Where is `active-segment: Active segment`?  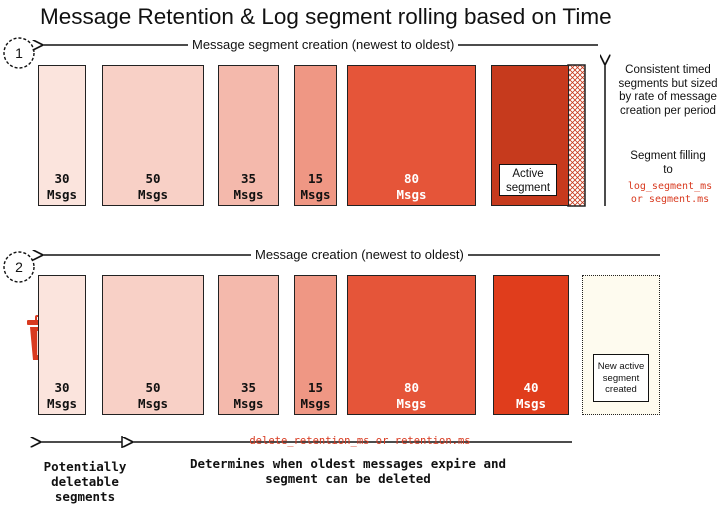
active-segment: Active segment is located at coordinates (530, 135).